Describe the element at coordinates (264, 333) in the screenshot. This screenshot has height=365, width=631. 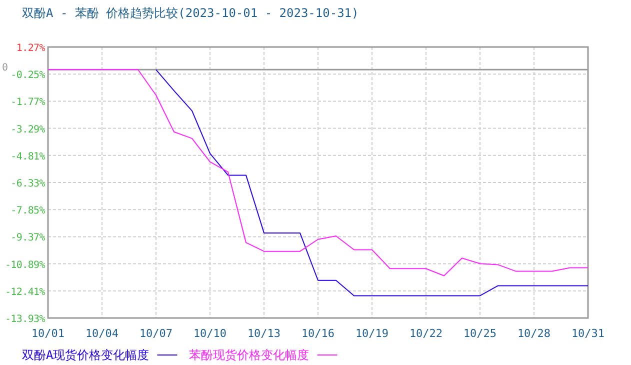
I see `x-tick-label: 10/13` at that location.